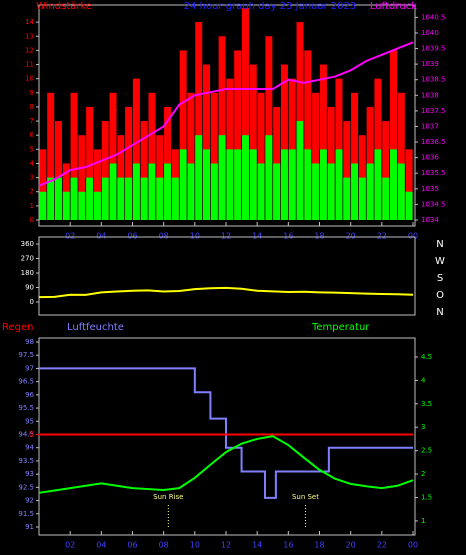  I want to click on x-tick-label: 18, so click(319, 545).